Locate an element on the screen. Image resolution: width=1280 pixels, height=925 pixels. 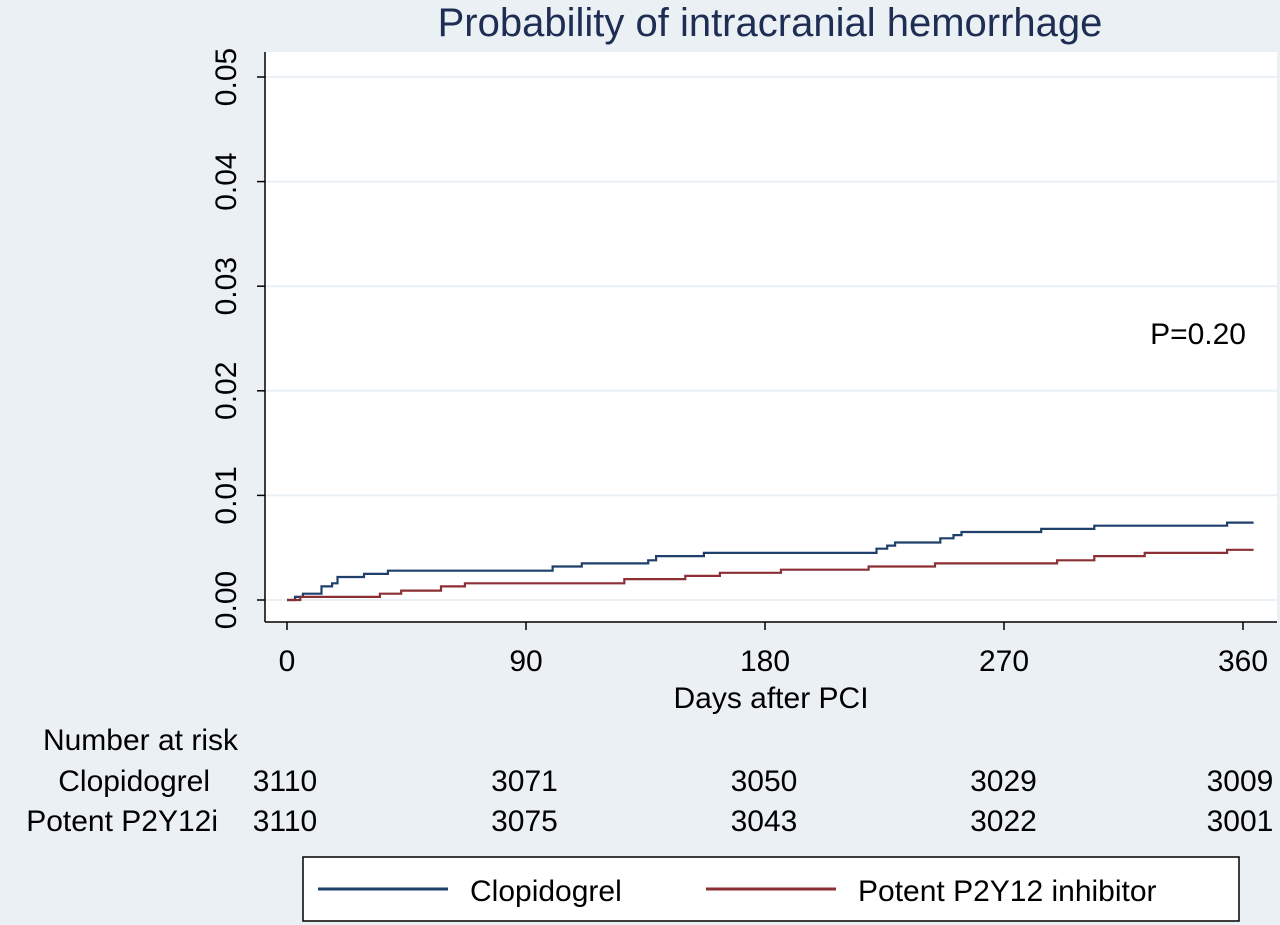
chart-title: Probability of intracranial hemorrhage is located at coordinates (770, 23).